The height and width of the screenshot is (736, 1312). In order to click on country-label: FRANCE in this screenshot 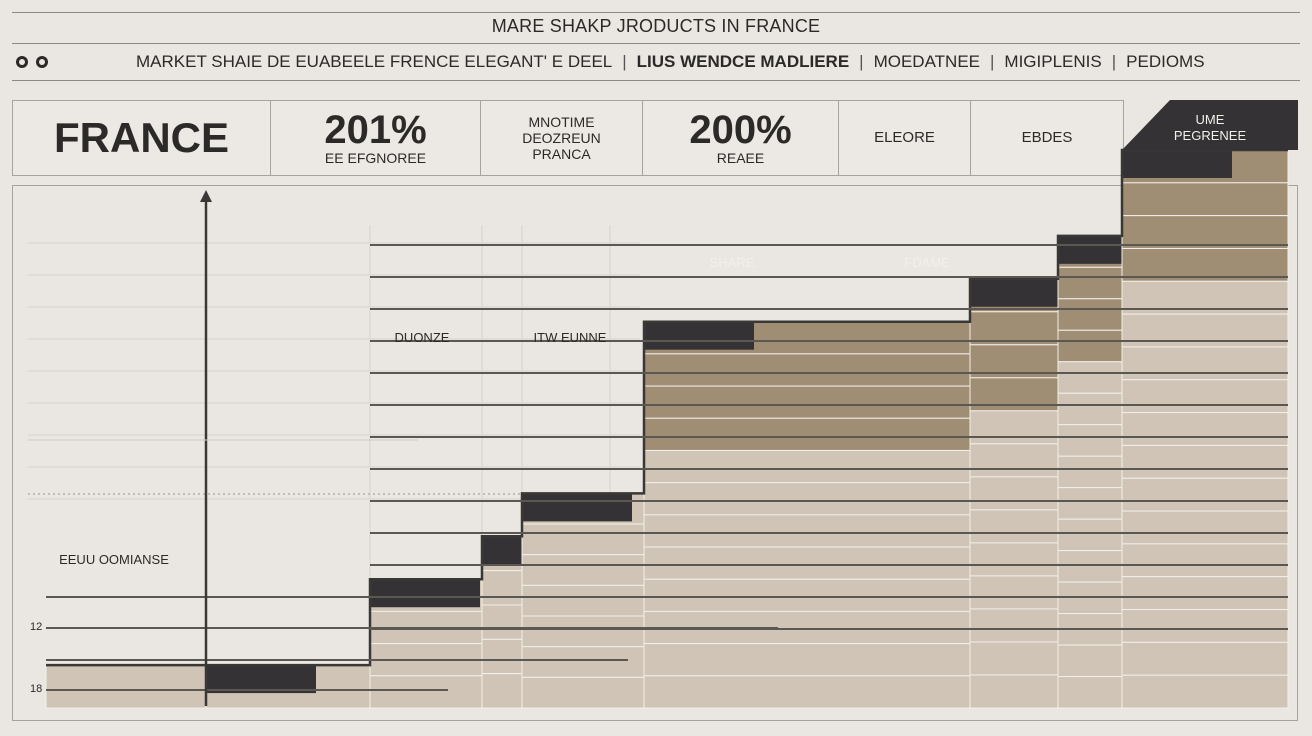, I will do `click(141, 137)`.